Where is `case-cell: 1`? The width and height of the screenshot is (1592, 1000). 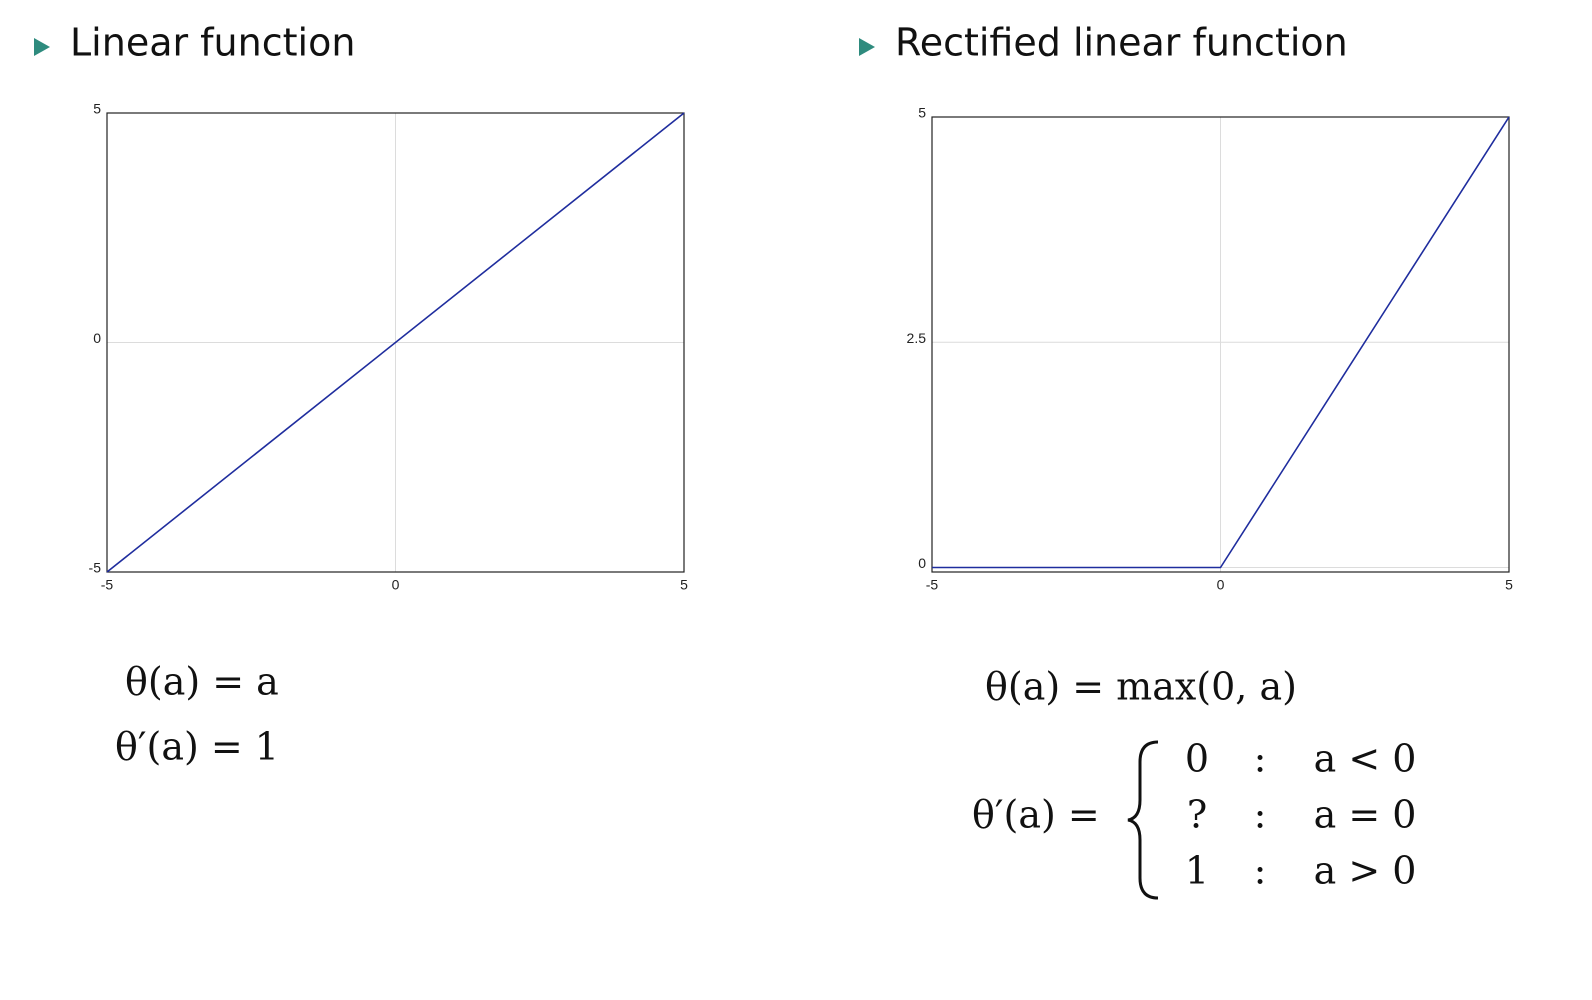 case-cell: 1 is located at coordinates (1197, 871).